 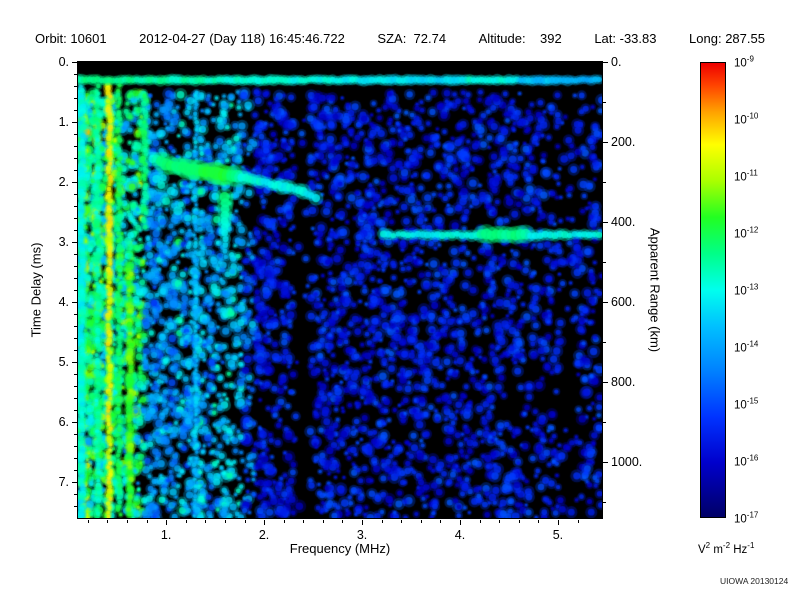 What do you see at coordinates (36, 290) in the screenshot?
I see `y-axis-title-left: Time Delay (ms)` at bounding box center [36, 290].